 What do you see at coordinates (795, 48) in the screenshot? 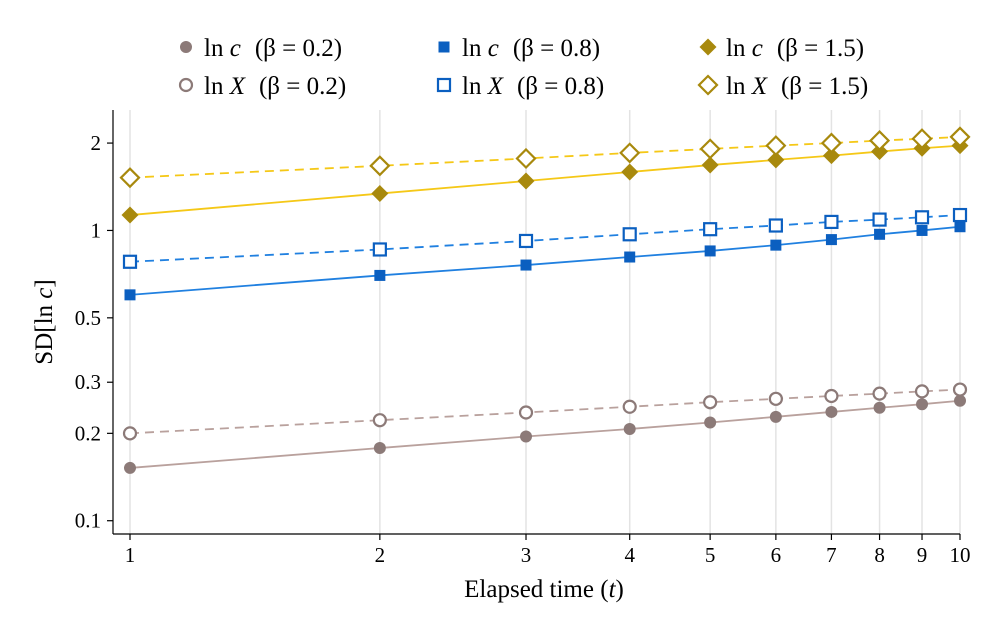
I see `legend-label: ln c (β = 1.5)` at bounding box center [795, 48].